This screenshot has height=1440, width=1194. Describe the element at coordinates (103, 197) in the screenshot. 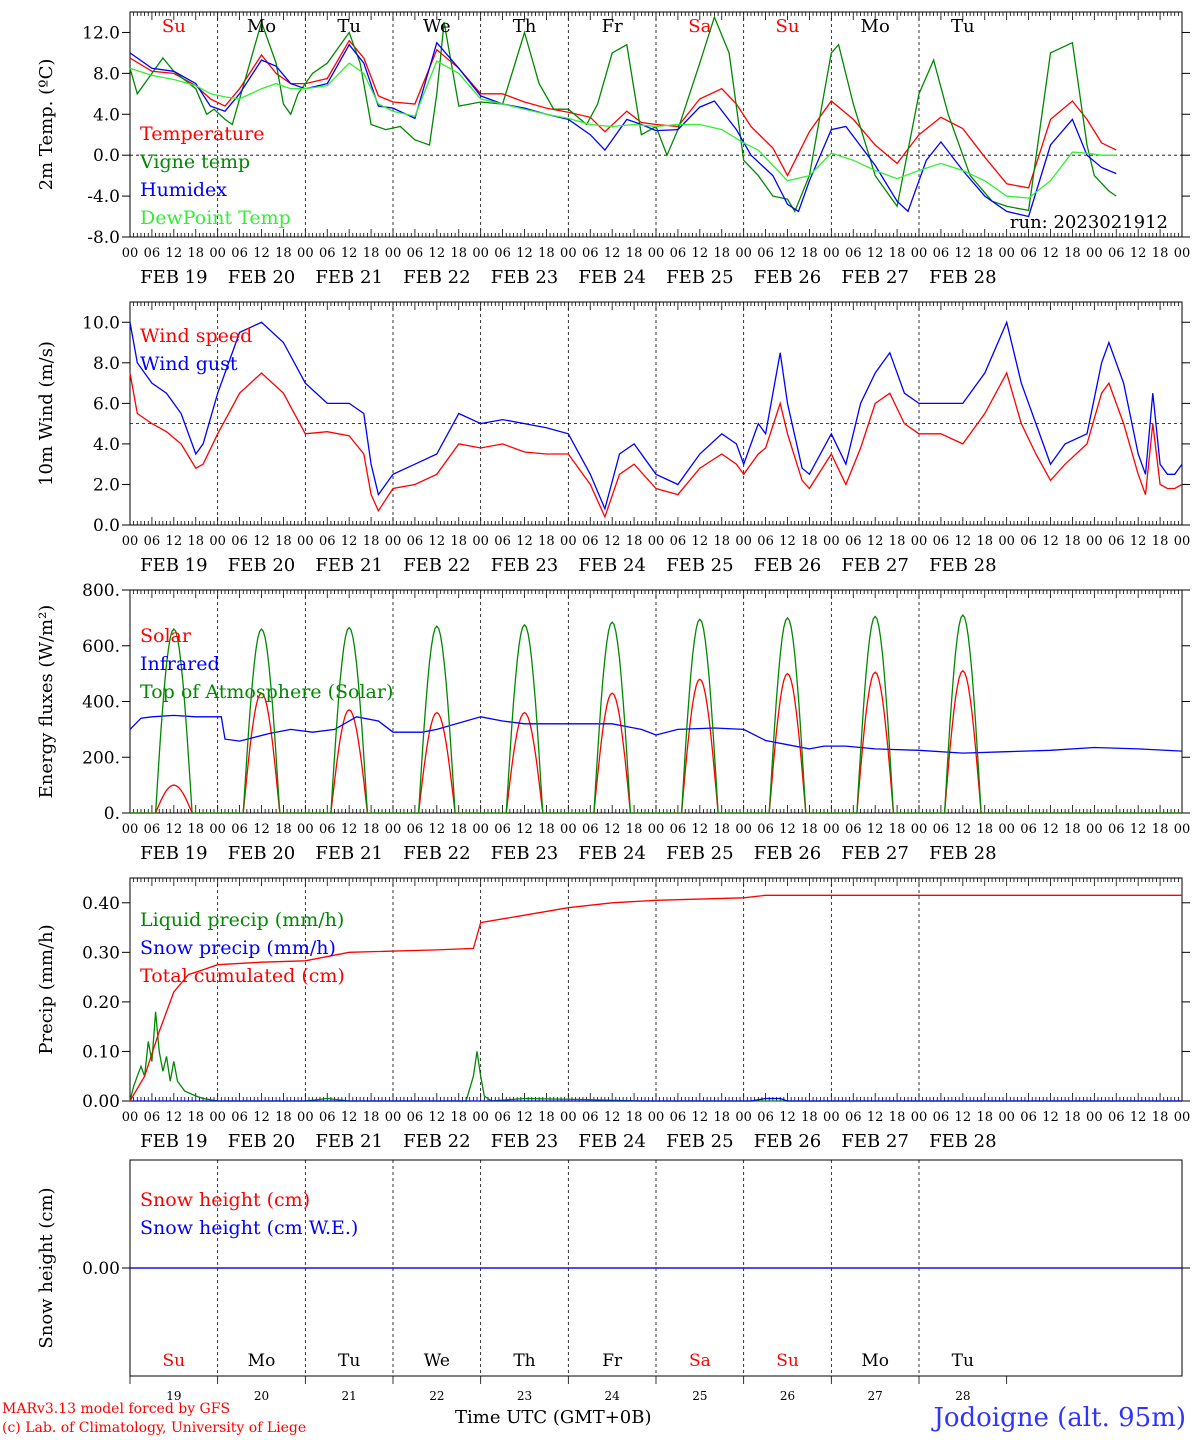

I see `y-tick-label: -4.0` at that location.